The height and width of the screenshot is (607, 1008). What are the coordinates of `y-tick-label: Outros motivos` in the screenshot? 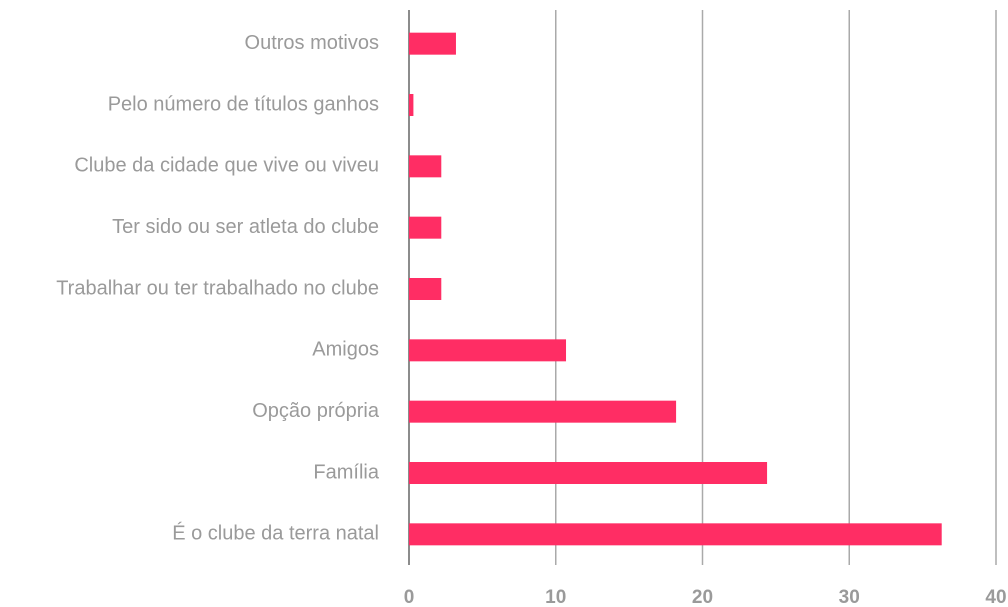 It's located at (312, 43).